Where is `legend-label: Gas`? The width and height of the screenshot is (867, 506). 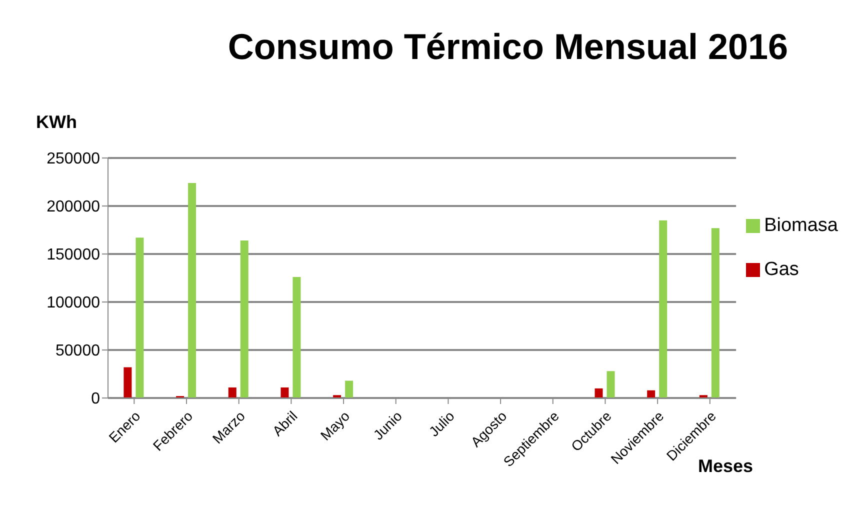
legend-label: Gas is located at coordinates (781, 269).